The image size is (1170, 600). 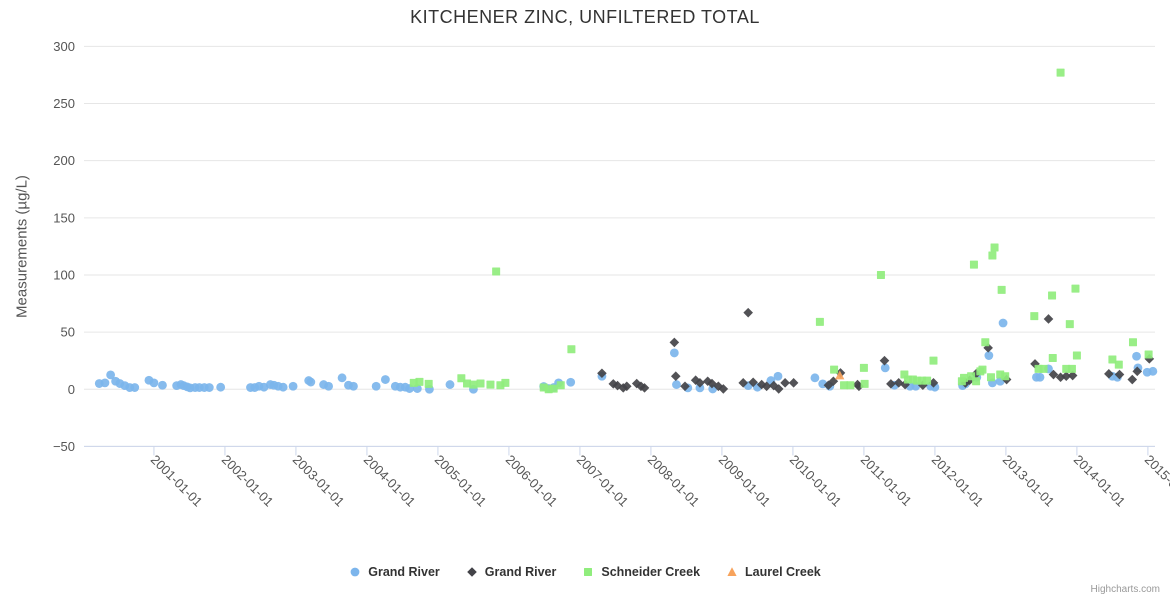 I want to click on x-tick-label: 2001-01-01, so click(x=177, y=481).